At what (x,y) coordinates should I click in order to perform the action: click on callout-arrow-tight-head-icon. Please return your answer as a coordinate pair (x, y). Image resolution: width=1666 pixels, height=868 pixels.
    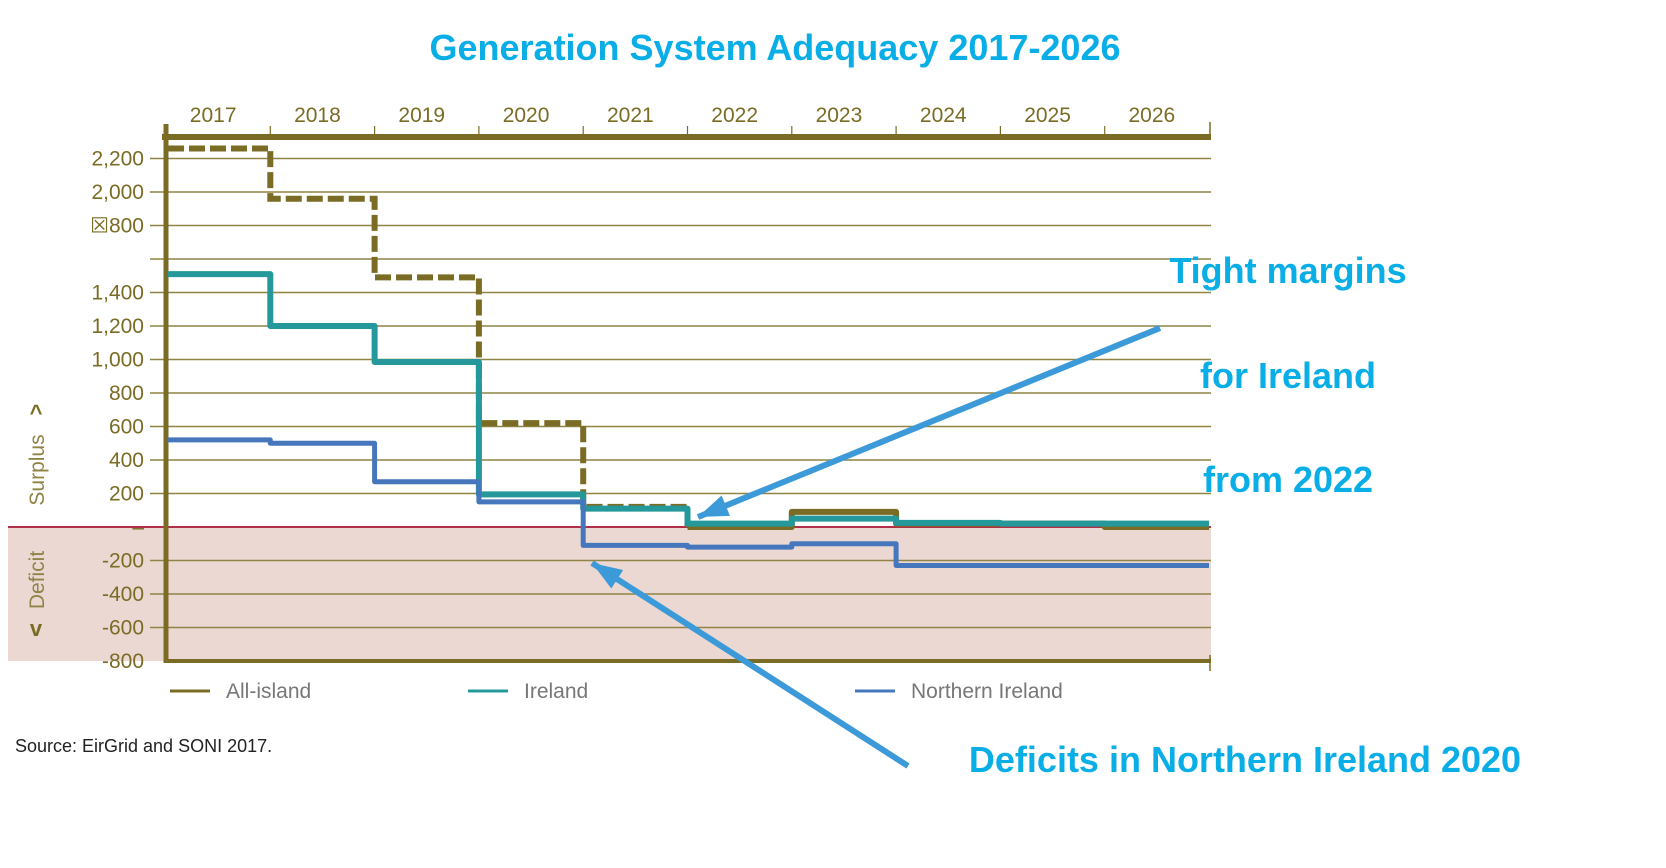
    Looking at the image, I should click on (714, 506).